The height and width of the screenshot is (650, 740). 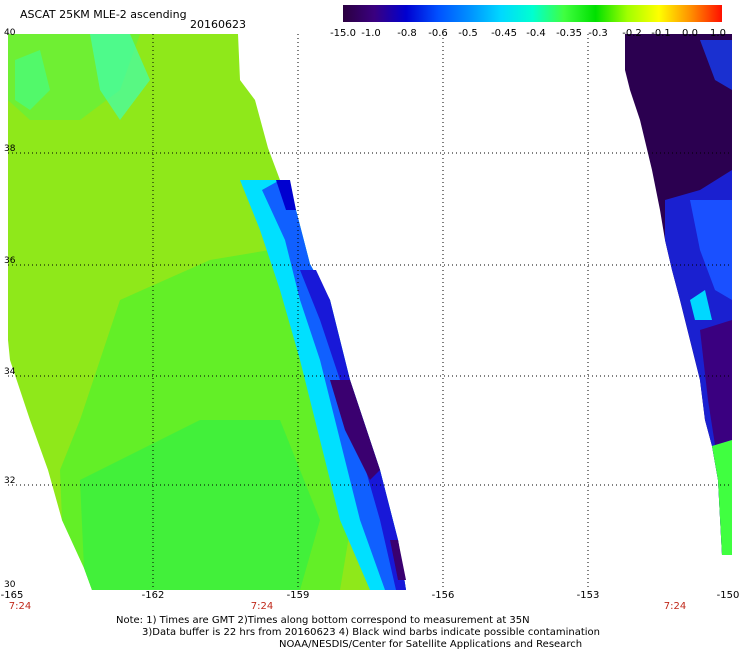 What do you see at coordinates (588, 595) in the screenshot?
I see `longitude-label: -153` at bounding box center [588, 595].